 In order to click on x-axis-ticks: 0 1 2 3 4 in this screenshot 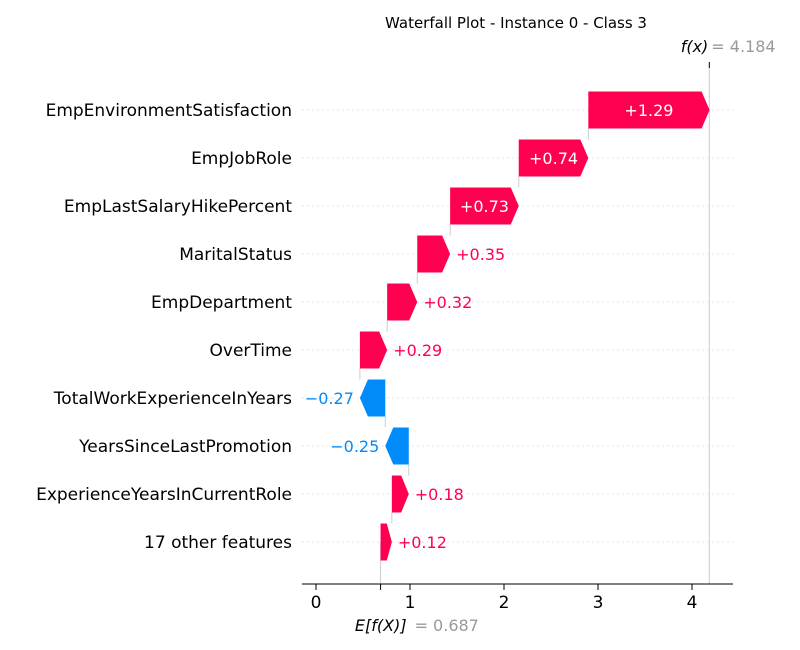, I will do `click(504, 598)`.